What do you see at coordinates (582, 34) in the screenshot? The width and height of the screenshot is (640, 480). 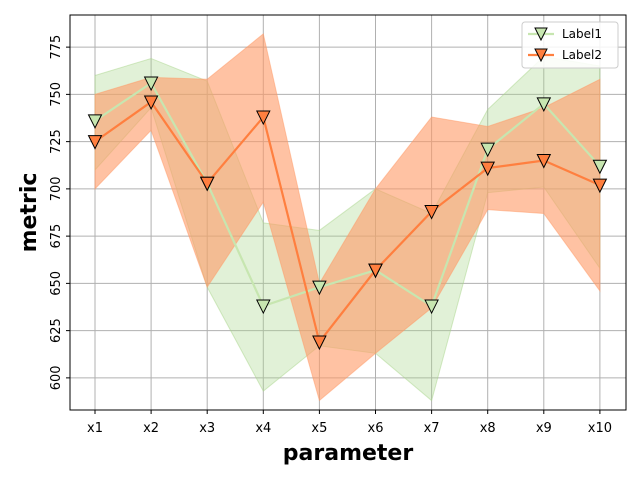 I see `legend-label: Label1` at bounding box center [582, 34].